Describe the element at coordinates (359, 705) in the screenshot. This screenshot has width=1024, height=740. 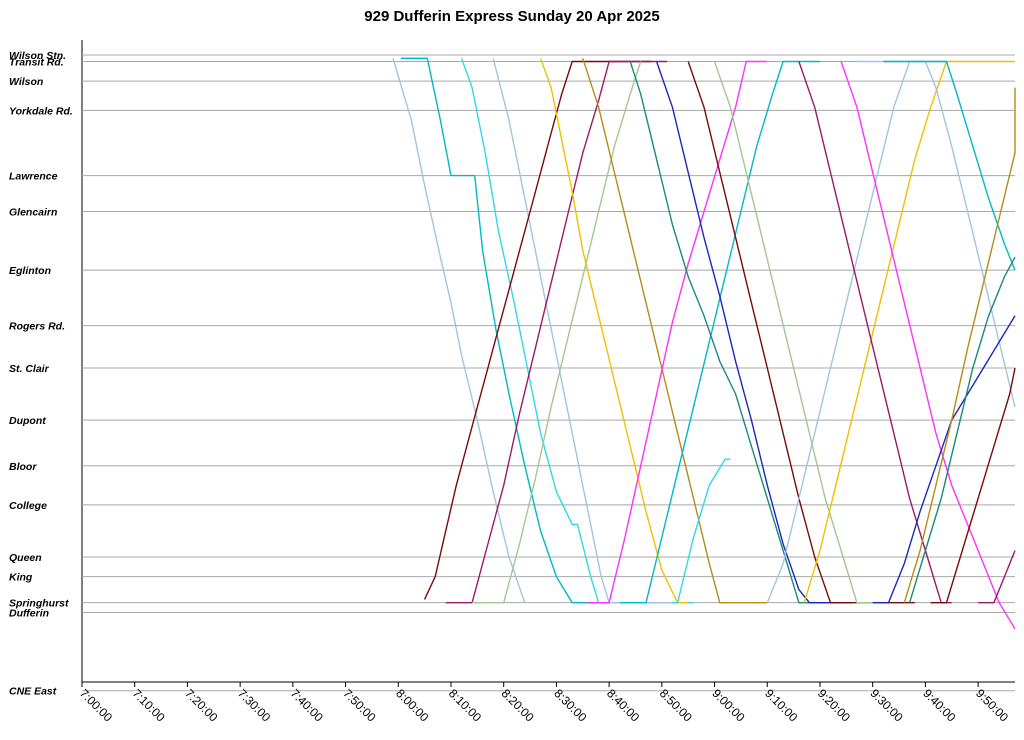
I see `x-tick-label: 7:50:00` at that location.